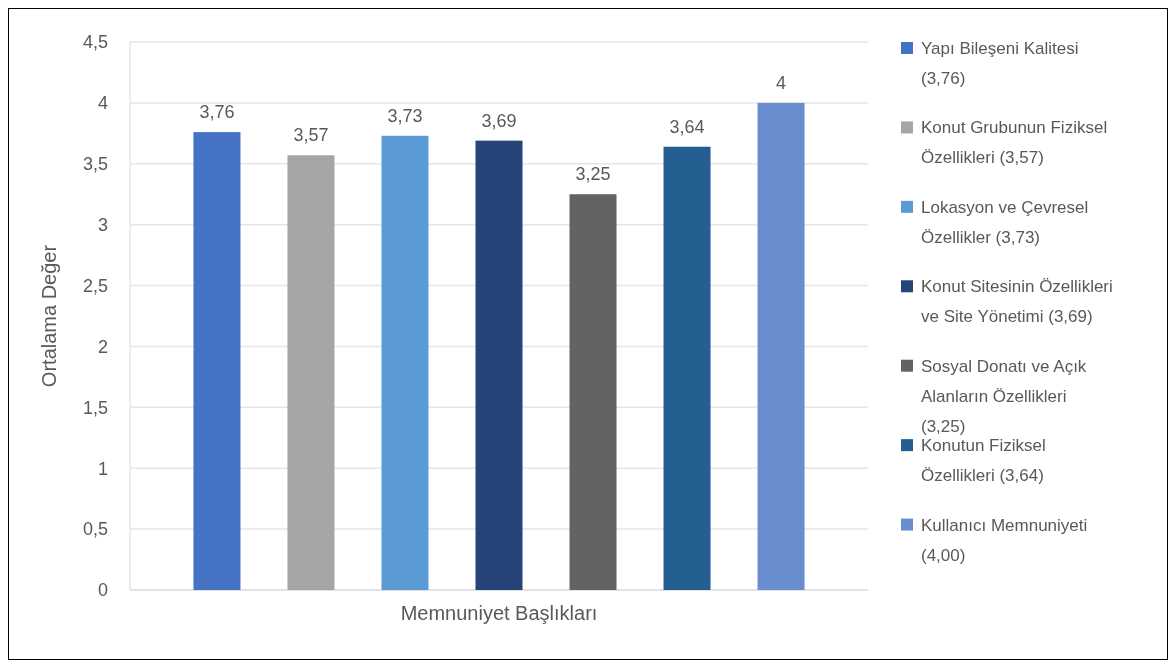  I want to click on data-label: 3,64, so click(687, 126).